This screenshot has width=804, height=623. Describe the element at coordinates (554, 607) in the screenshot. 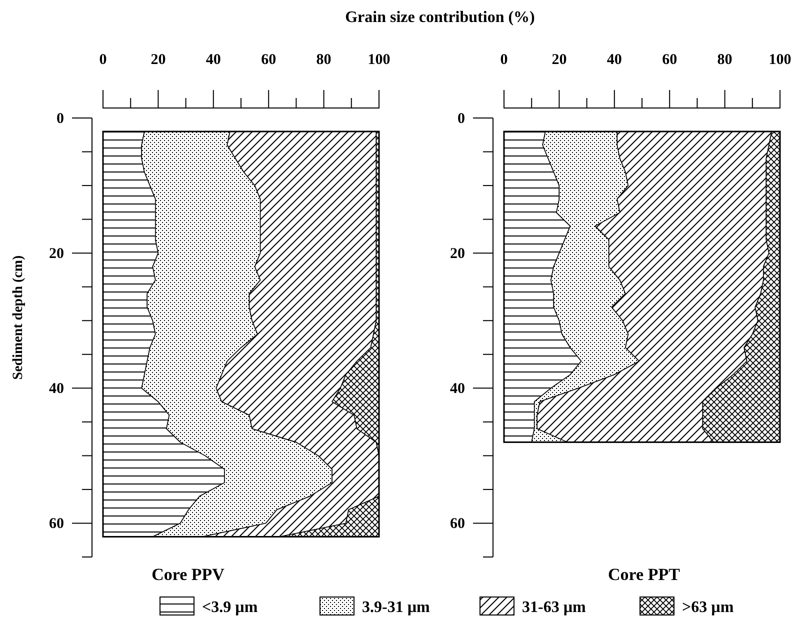

I see `legend-label: 31-63 µm` at that location.